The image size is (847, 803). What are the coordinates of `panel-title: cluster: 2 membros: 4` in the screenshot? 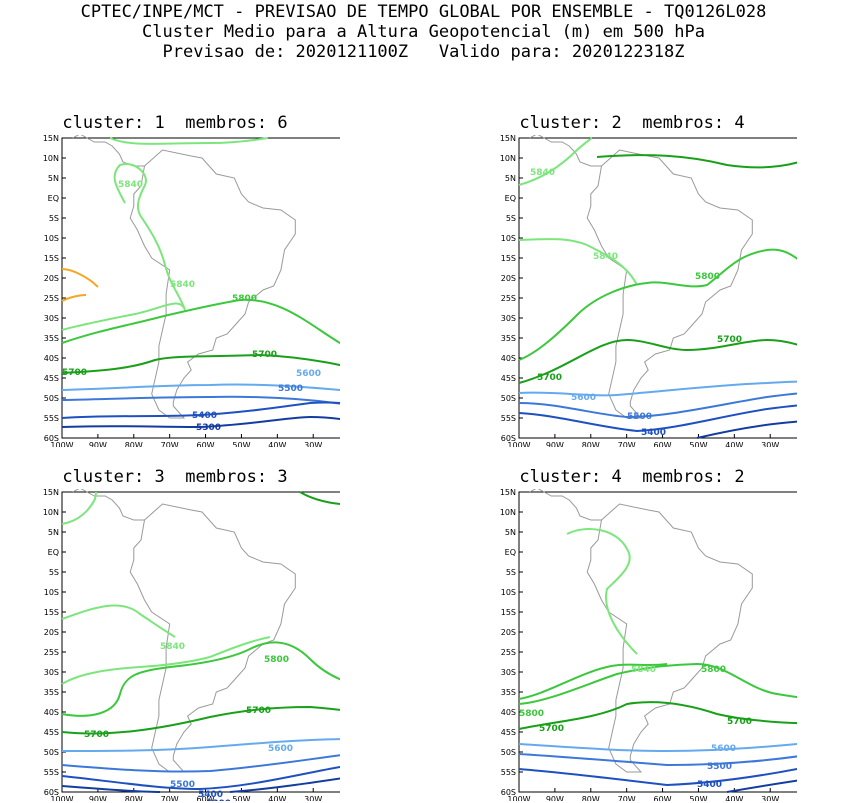 It's located at (632, 123).